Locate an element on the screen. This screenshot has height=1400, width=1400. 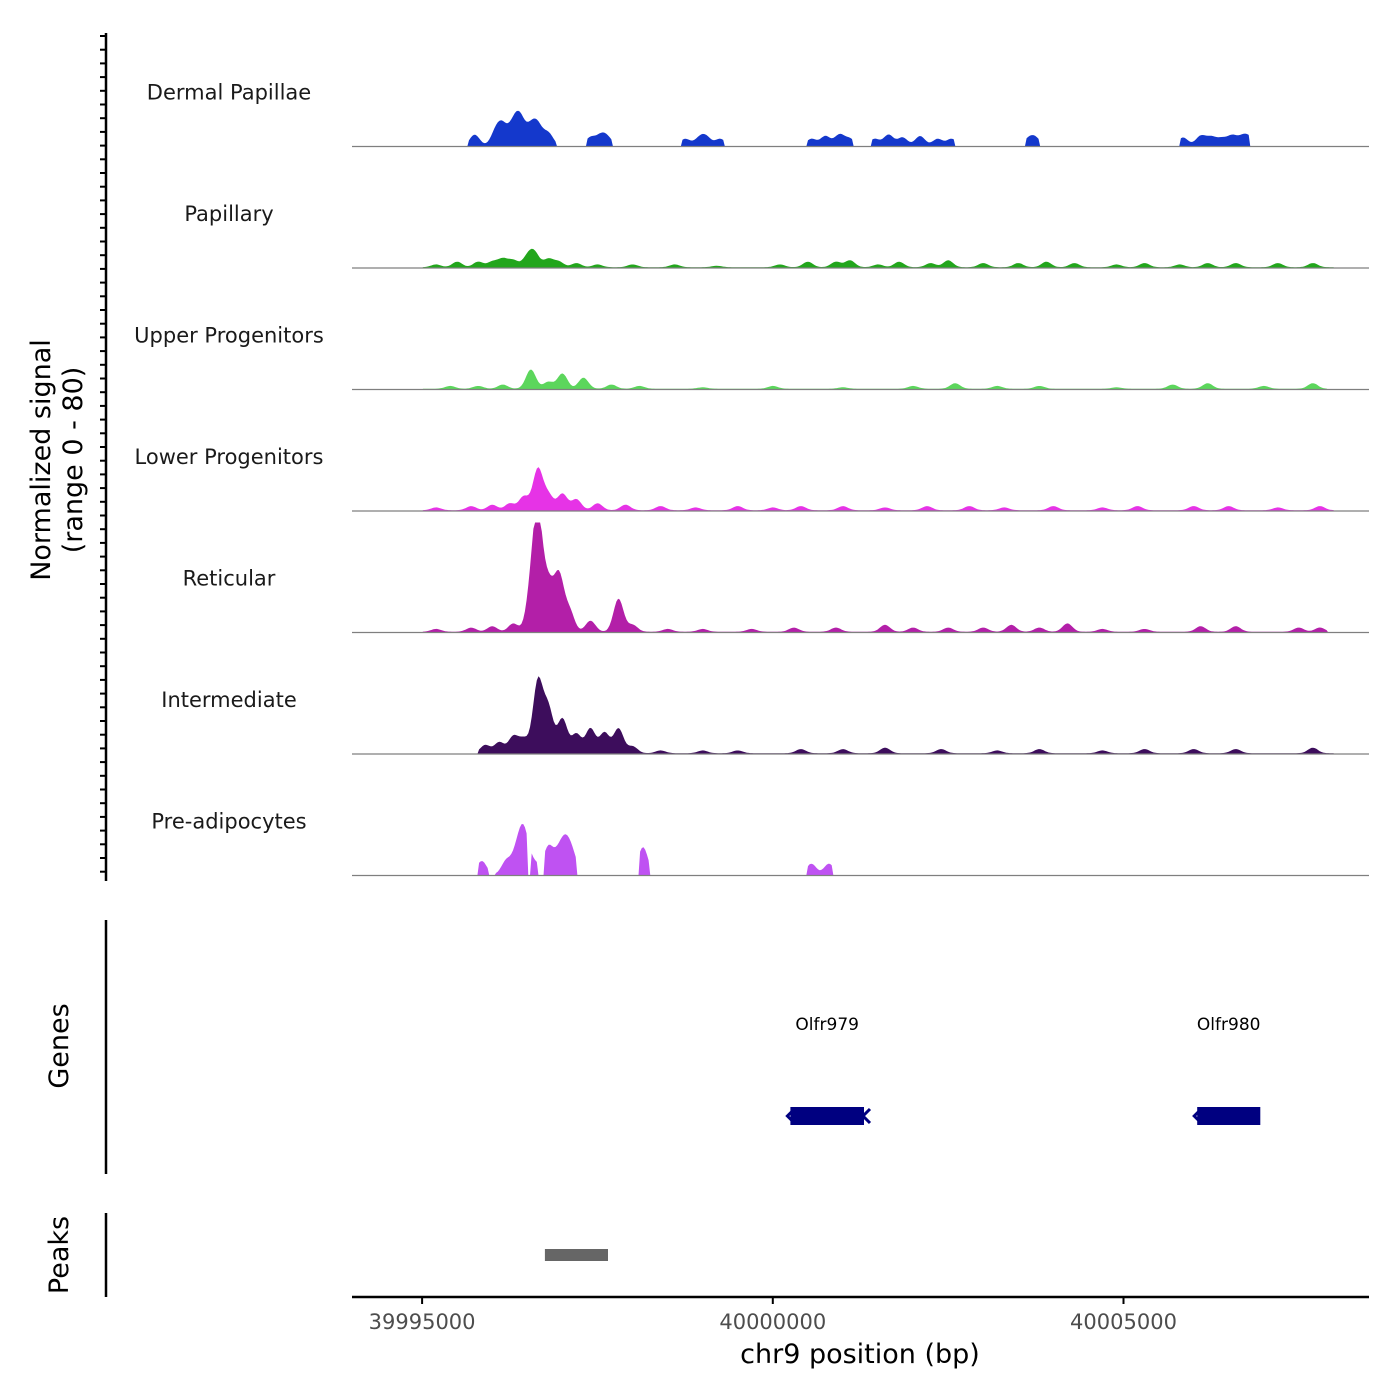
track-label: Papillary is located at coordinates (228, 214).